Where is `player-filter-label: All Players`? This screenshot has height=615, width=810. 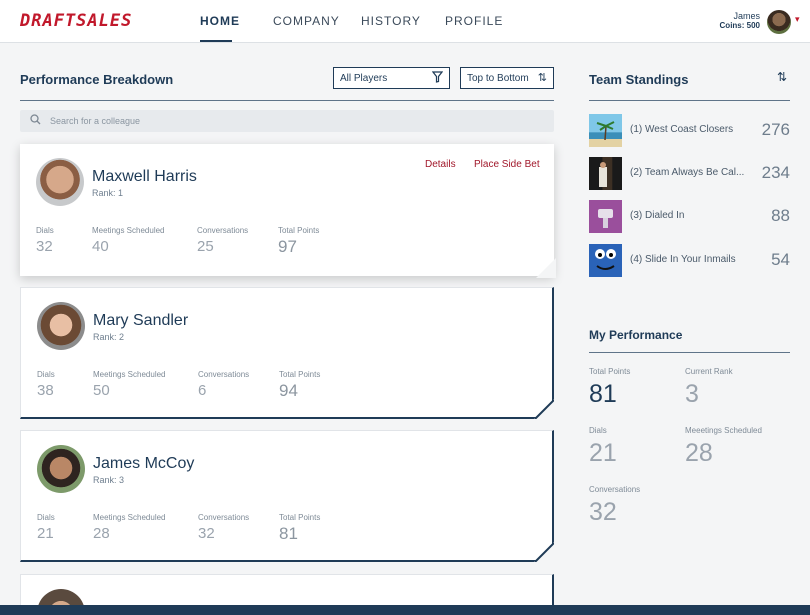
player-filter-label: All Players is located at coordinates (364, 78).